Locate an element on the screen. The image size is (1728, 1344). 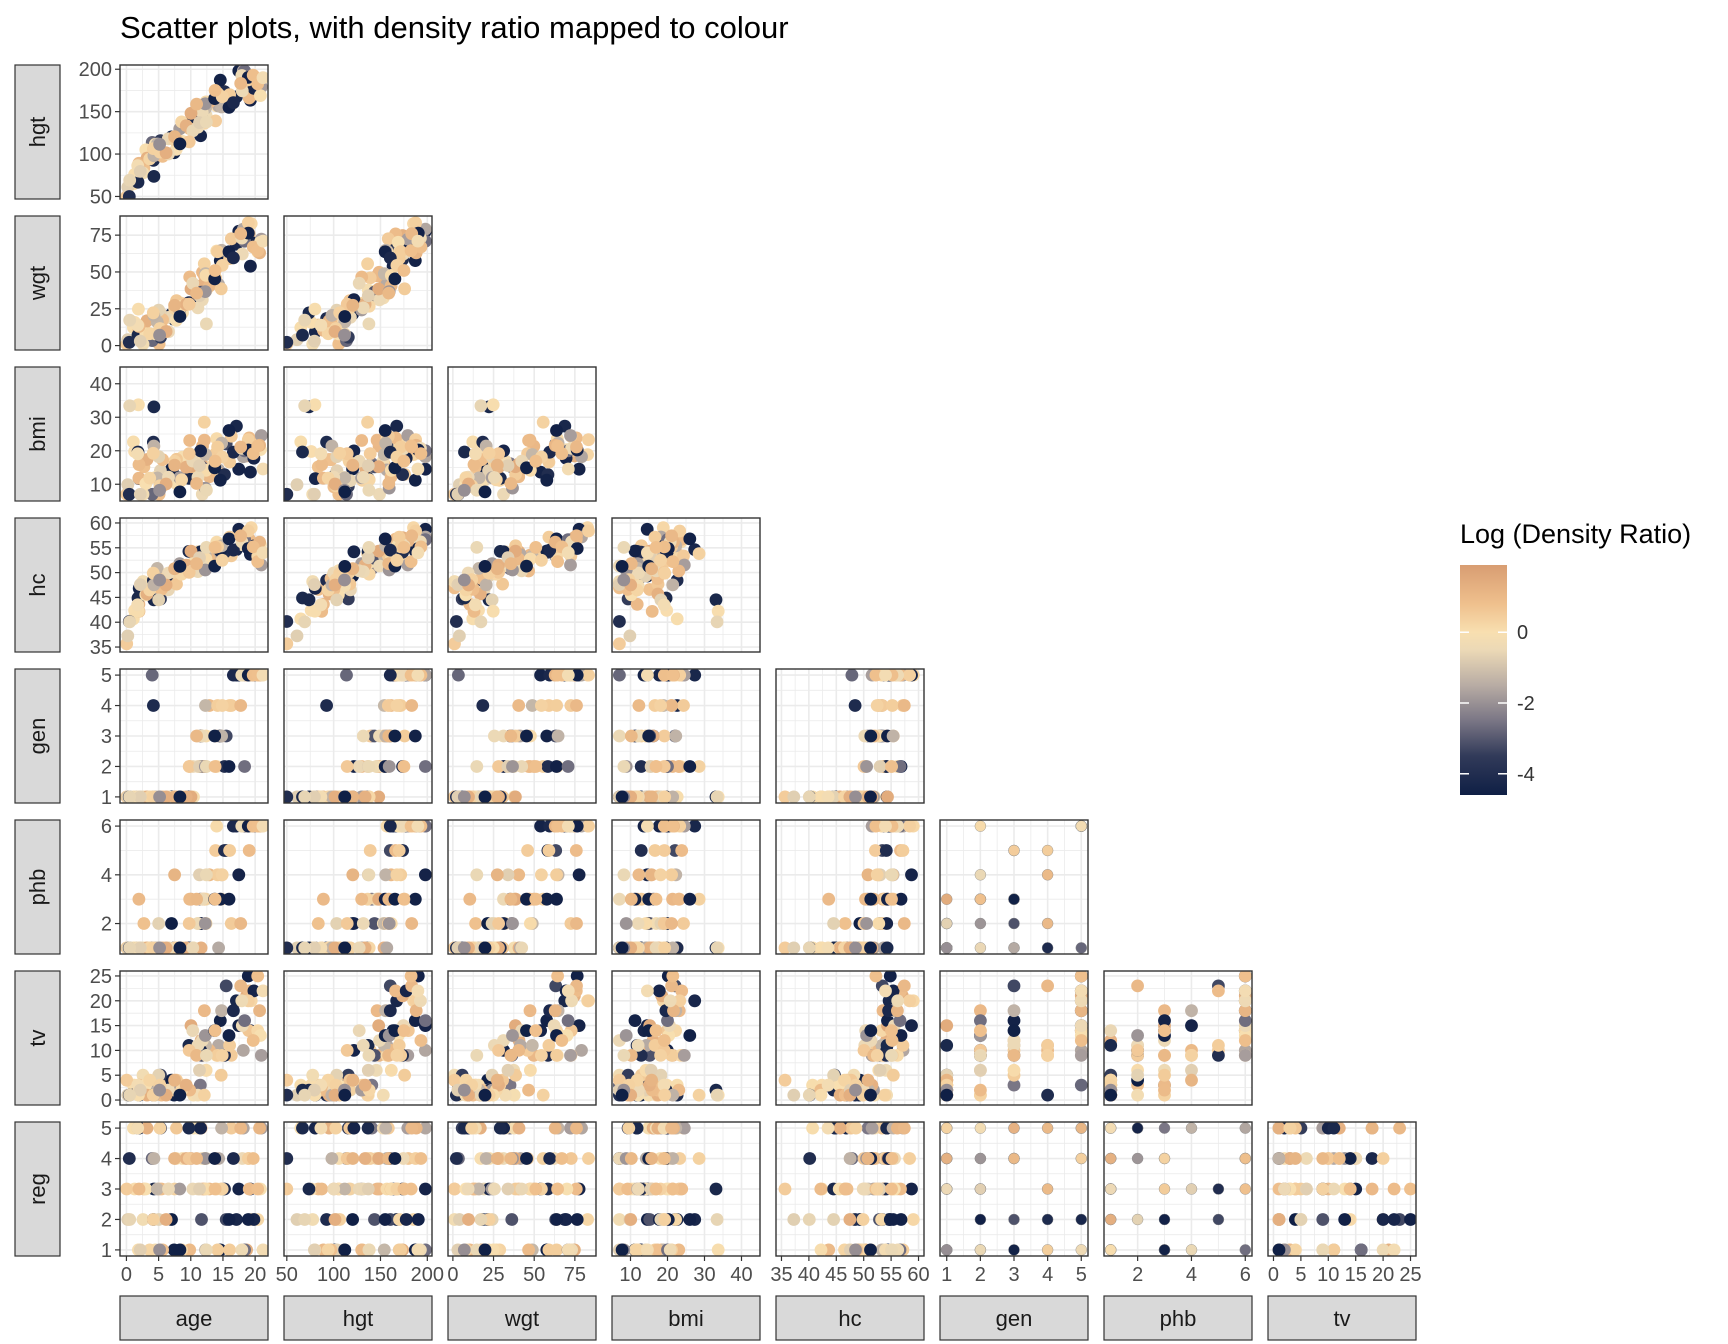
column-strip-tv: tv is located at coordinates (1342, 1318).